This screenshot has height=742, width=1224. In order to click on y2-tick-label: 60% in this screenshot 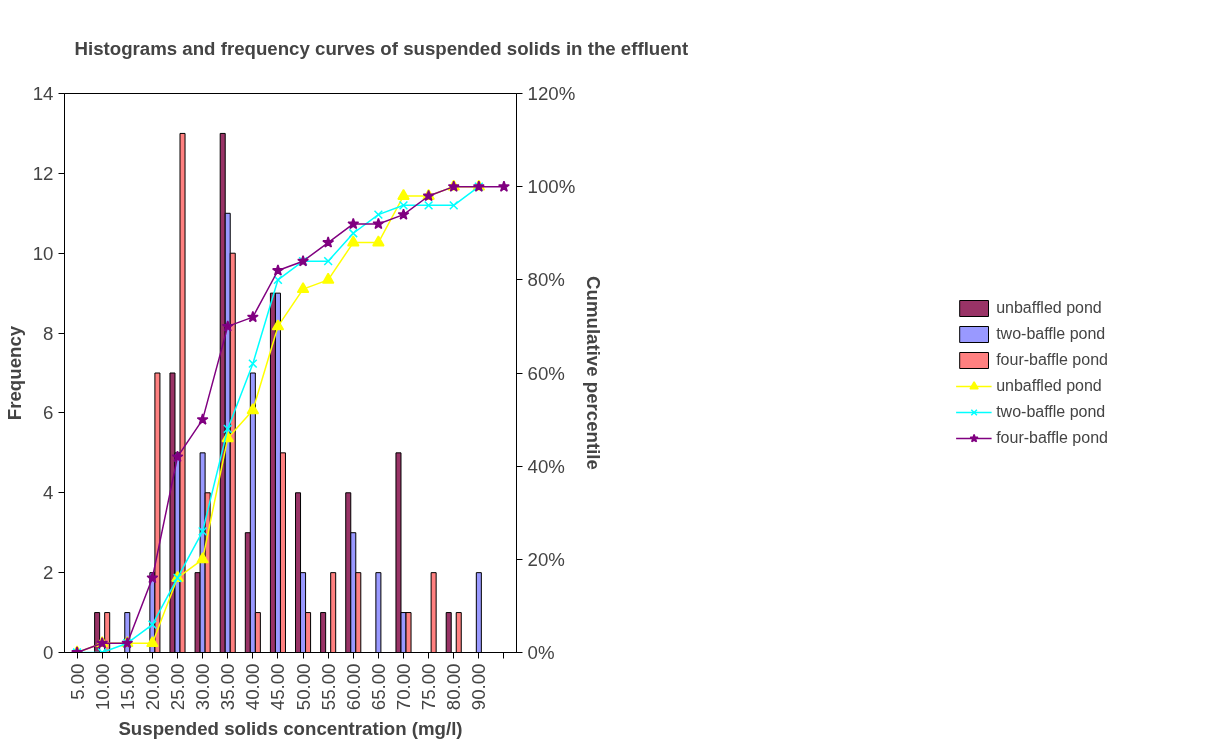, I will do `click(546, 373)`.